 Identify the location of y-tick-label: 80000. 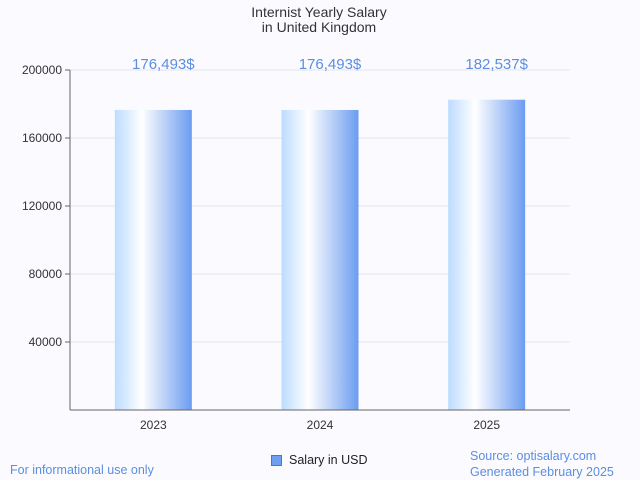
(46, 274).